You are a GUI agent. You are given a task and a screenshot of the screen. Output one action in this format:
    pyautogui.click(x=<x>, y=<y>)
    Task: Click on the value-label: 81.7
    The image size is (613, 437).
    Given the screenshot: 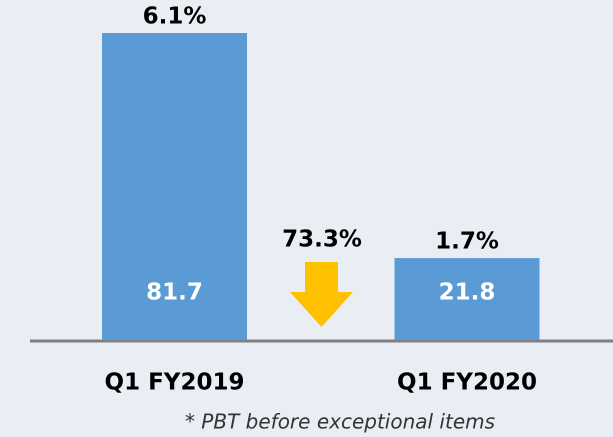 What is the action you would take?
    pyautogui.click(x=174, y=293)
    